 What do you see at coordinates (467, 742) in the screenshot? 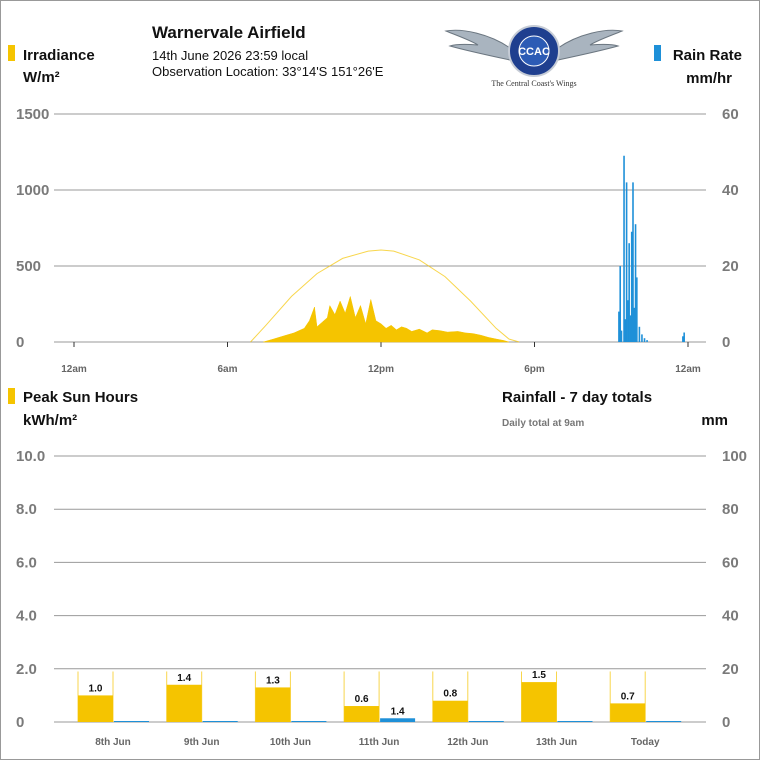
I see `day-label: 12th Jun` at bounding box center [467, 742].